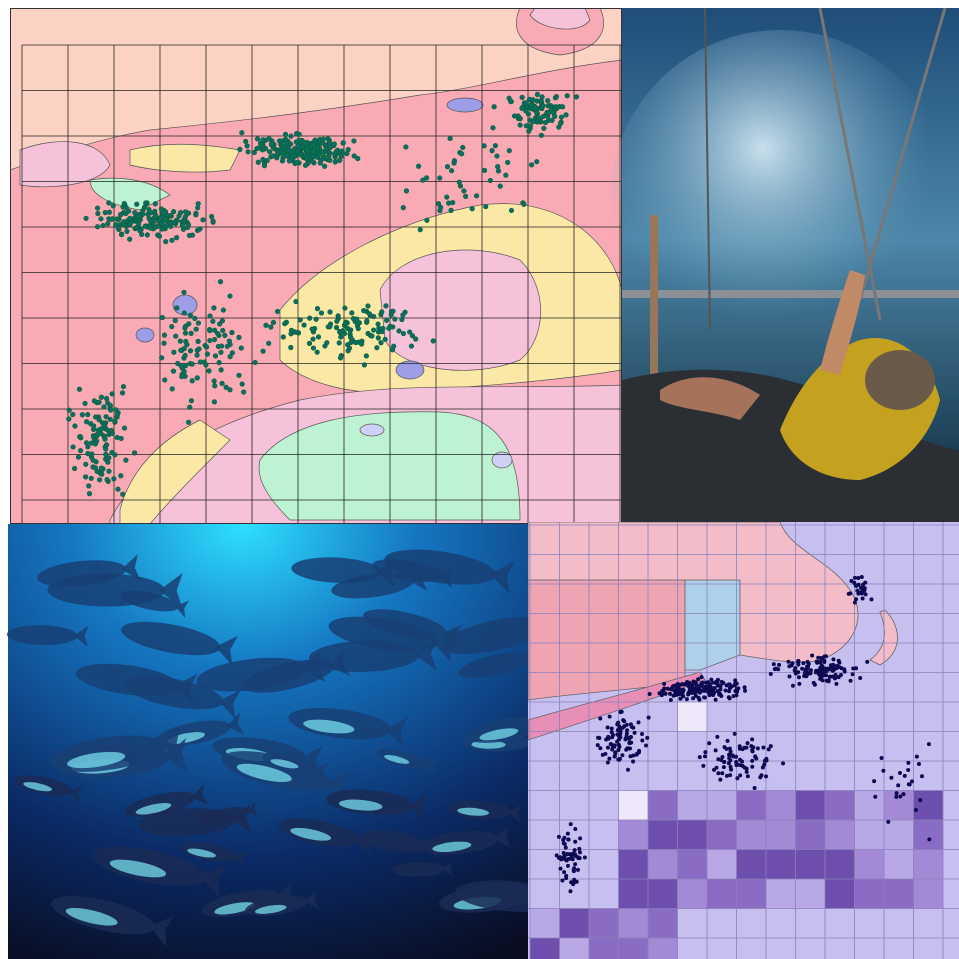 This screenshot has width=959, height=959. I want to click on fish-body, so click(494, 635).